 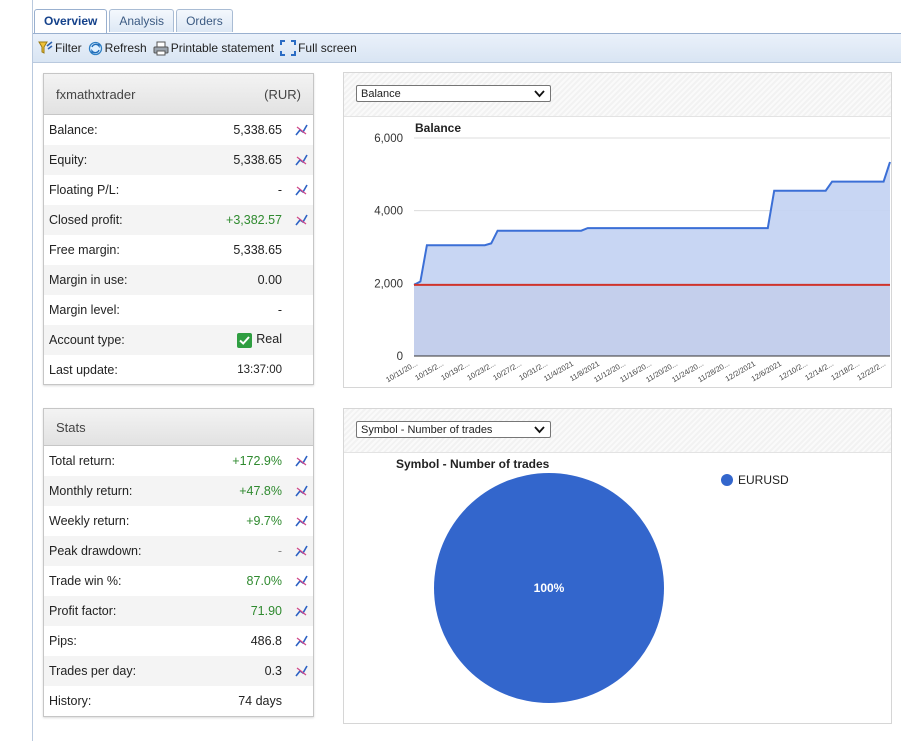 What do you see at coordinates (473, 464) in the screenshot?
I see `chart-title: Symbol - Number of trades` at bounding box center [473, 464].